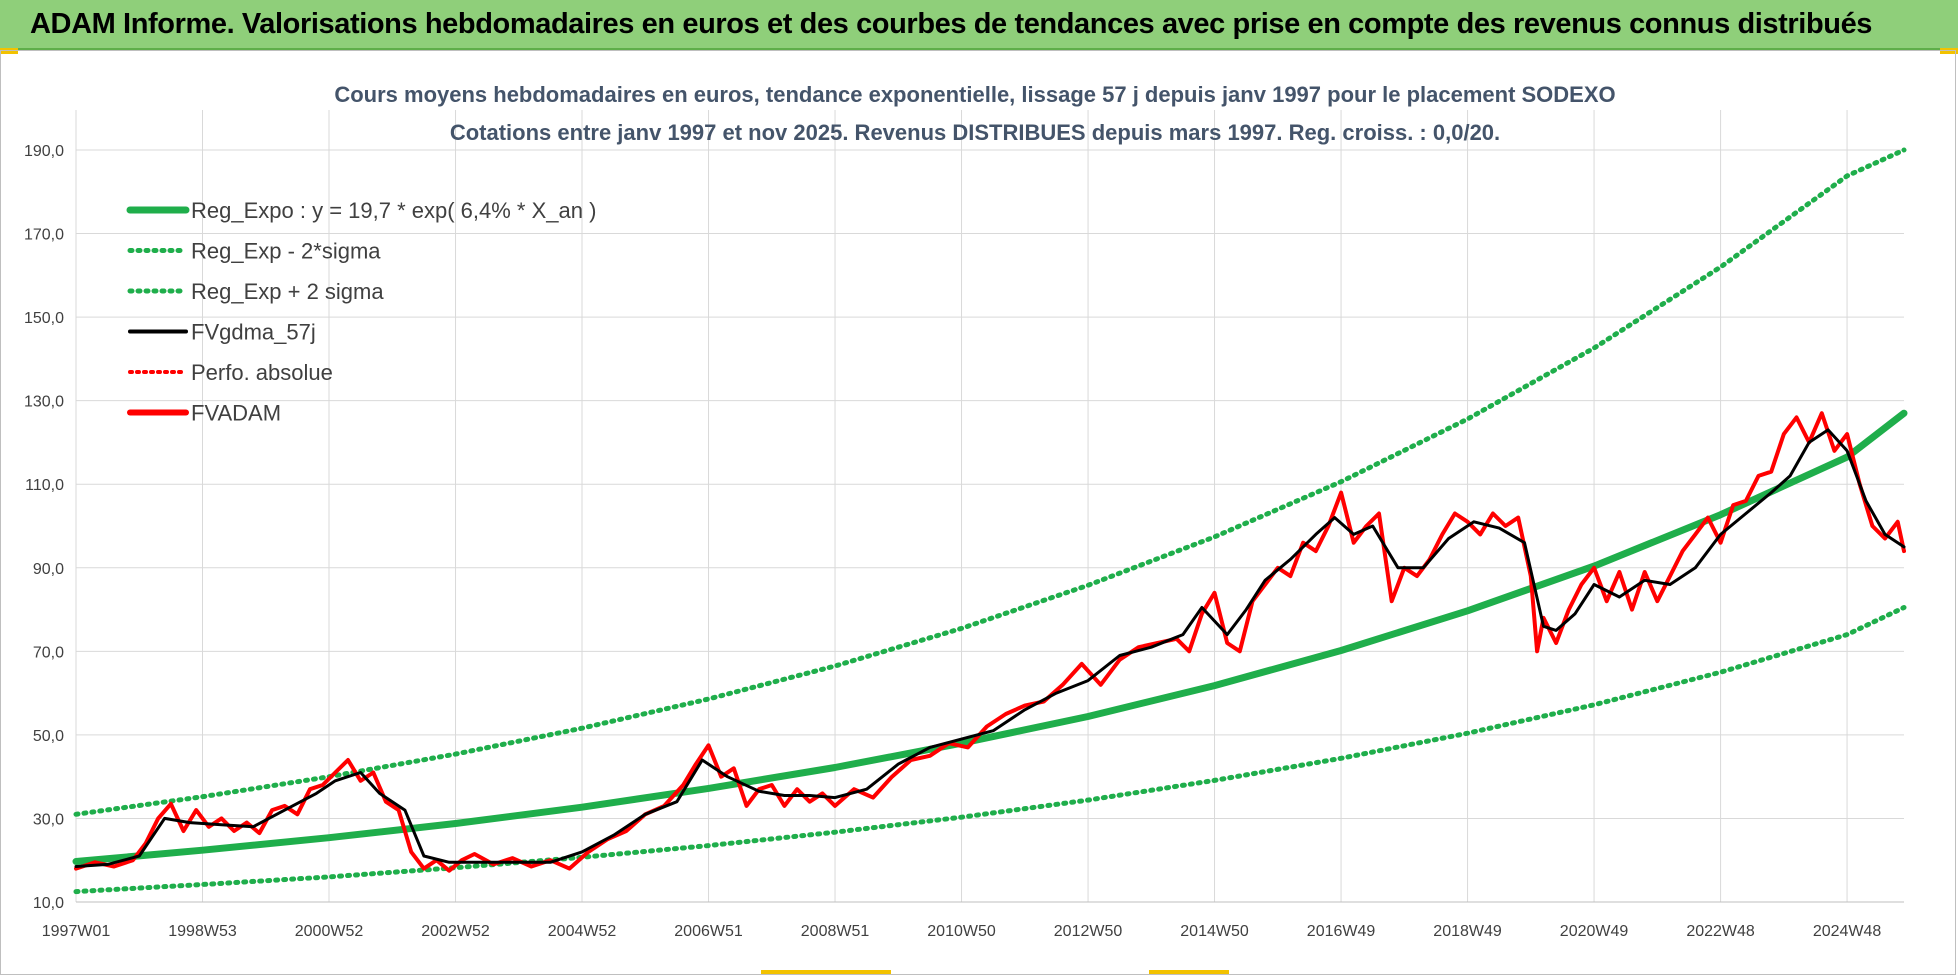  I want to click on y-tick-label: 150,0, so click(44, 318).